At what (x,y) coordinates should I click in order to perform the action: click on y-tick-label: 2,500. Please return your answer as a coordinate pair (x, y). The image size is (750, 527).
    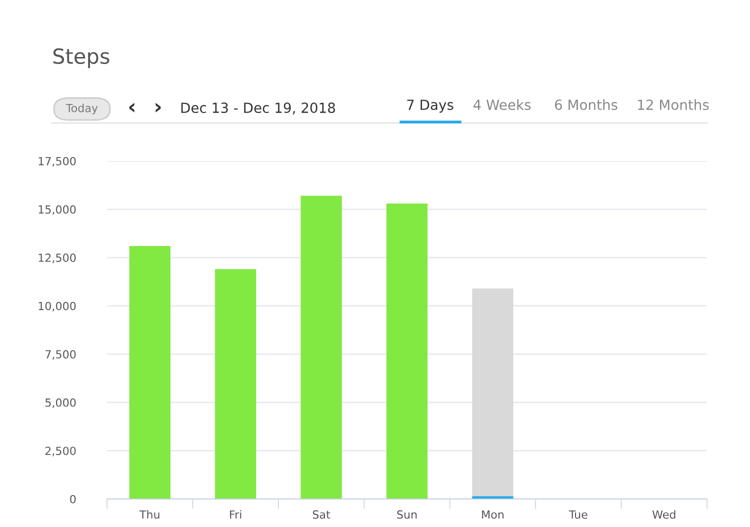
    Looking at the image, I should click on (60, 451).